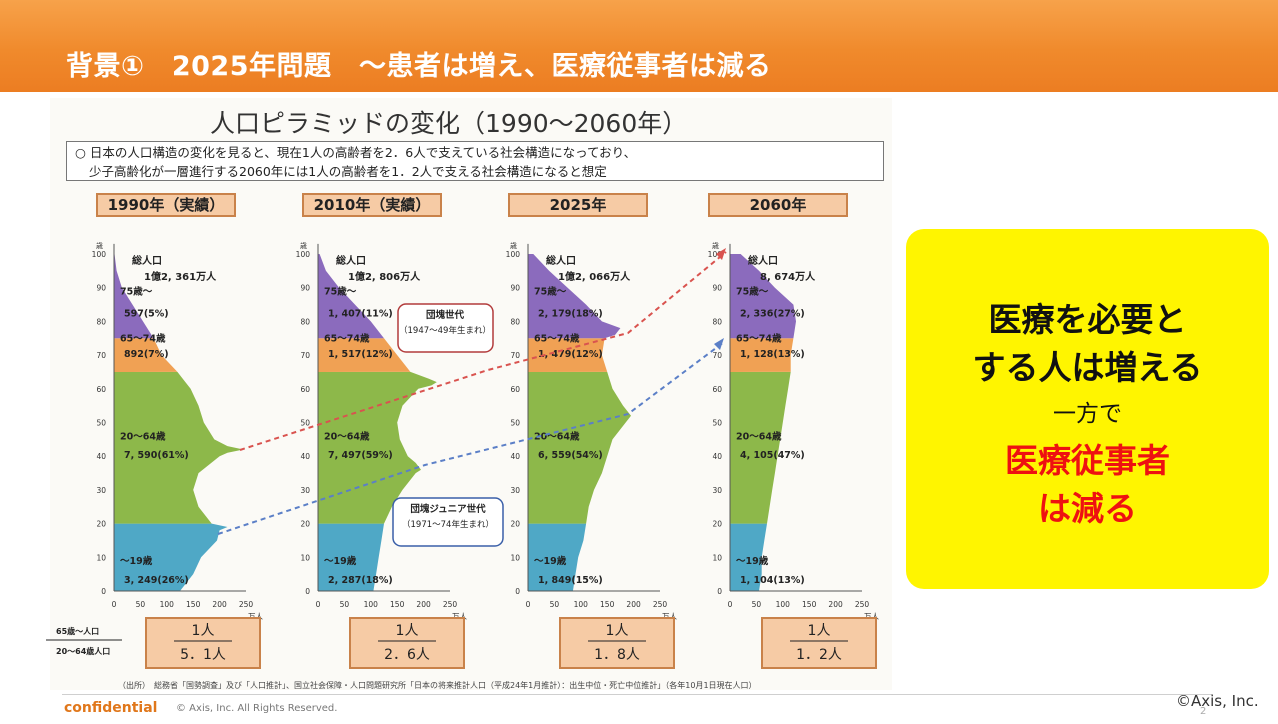 This screenshot has width=1278, height=724. Describe the element at coordinates (772, 455) in the screenshot. I see `group-value-3-1: 4, 105(47%)` at that location.